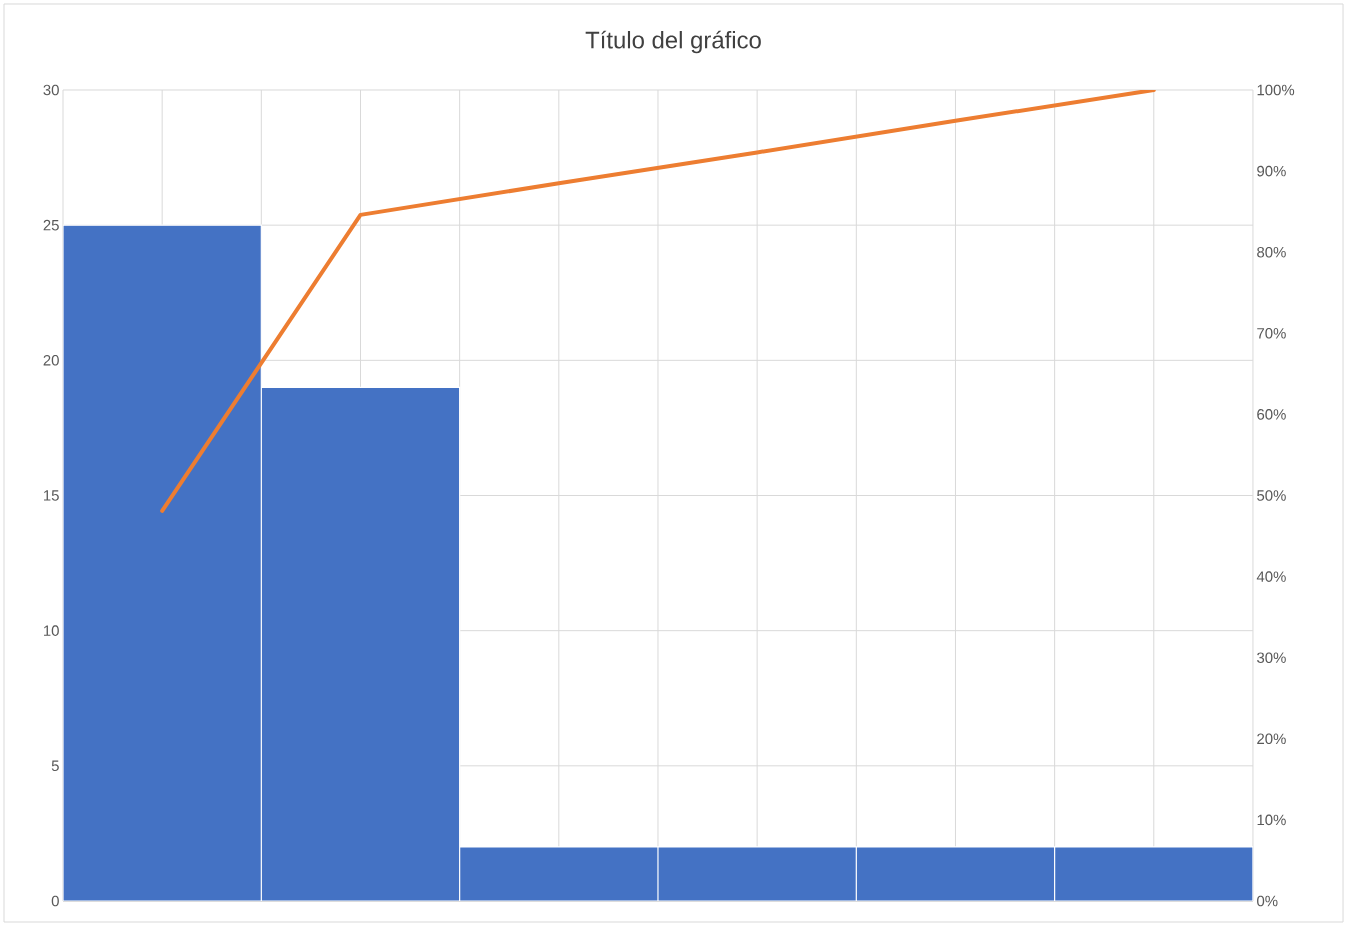 The width and height of the screenshot is (1347, 926). Describe the element at coordinates (55, 901) in the screenshot. I see `y-tick-label: 0` at that location.